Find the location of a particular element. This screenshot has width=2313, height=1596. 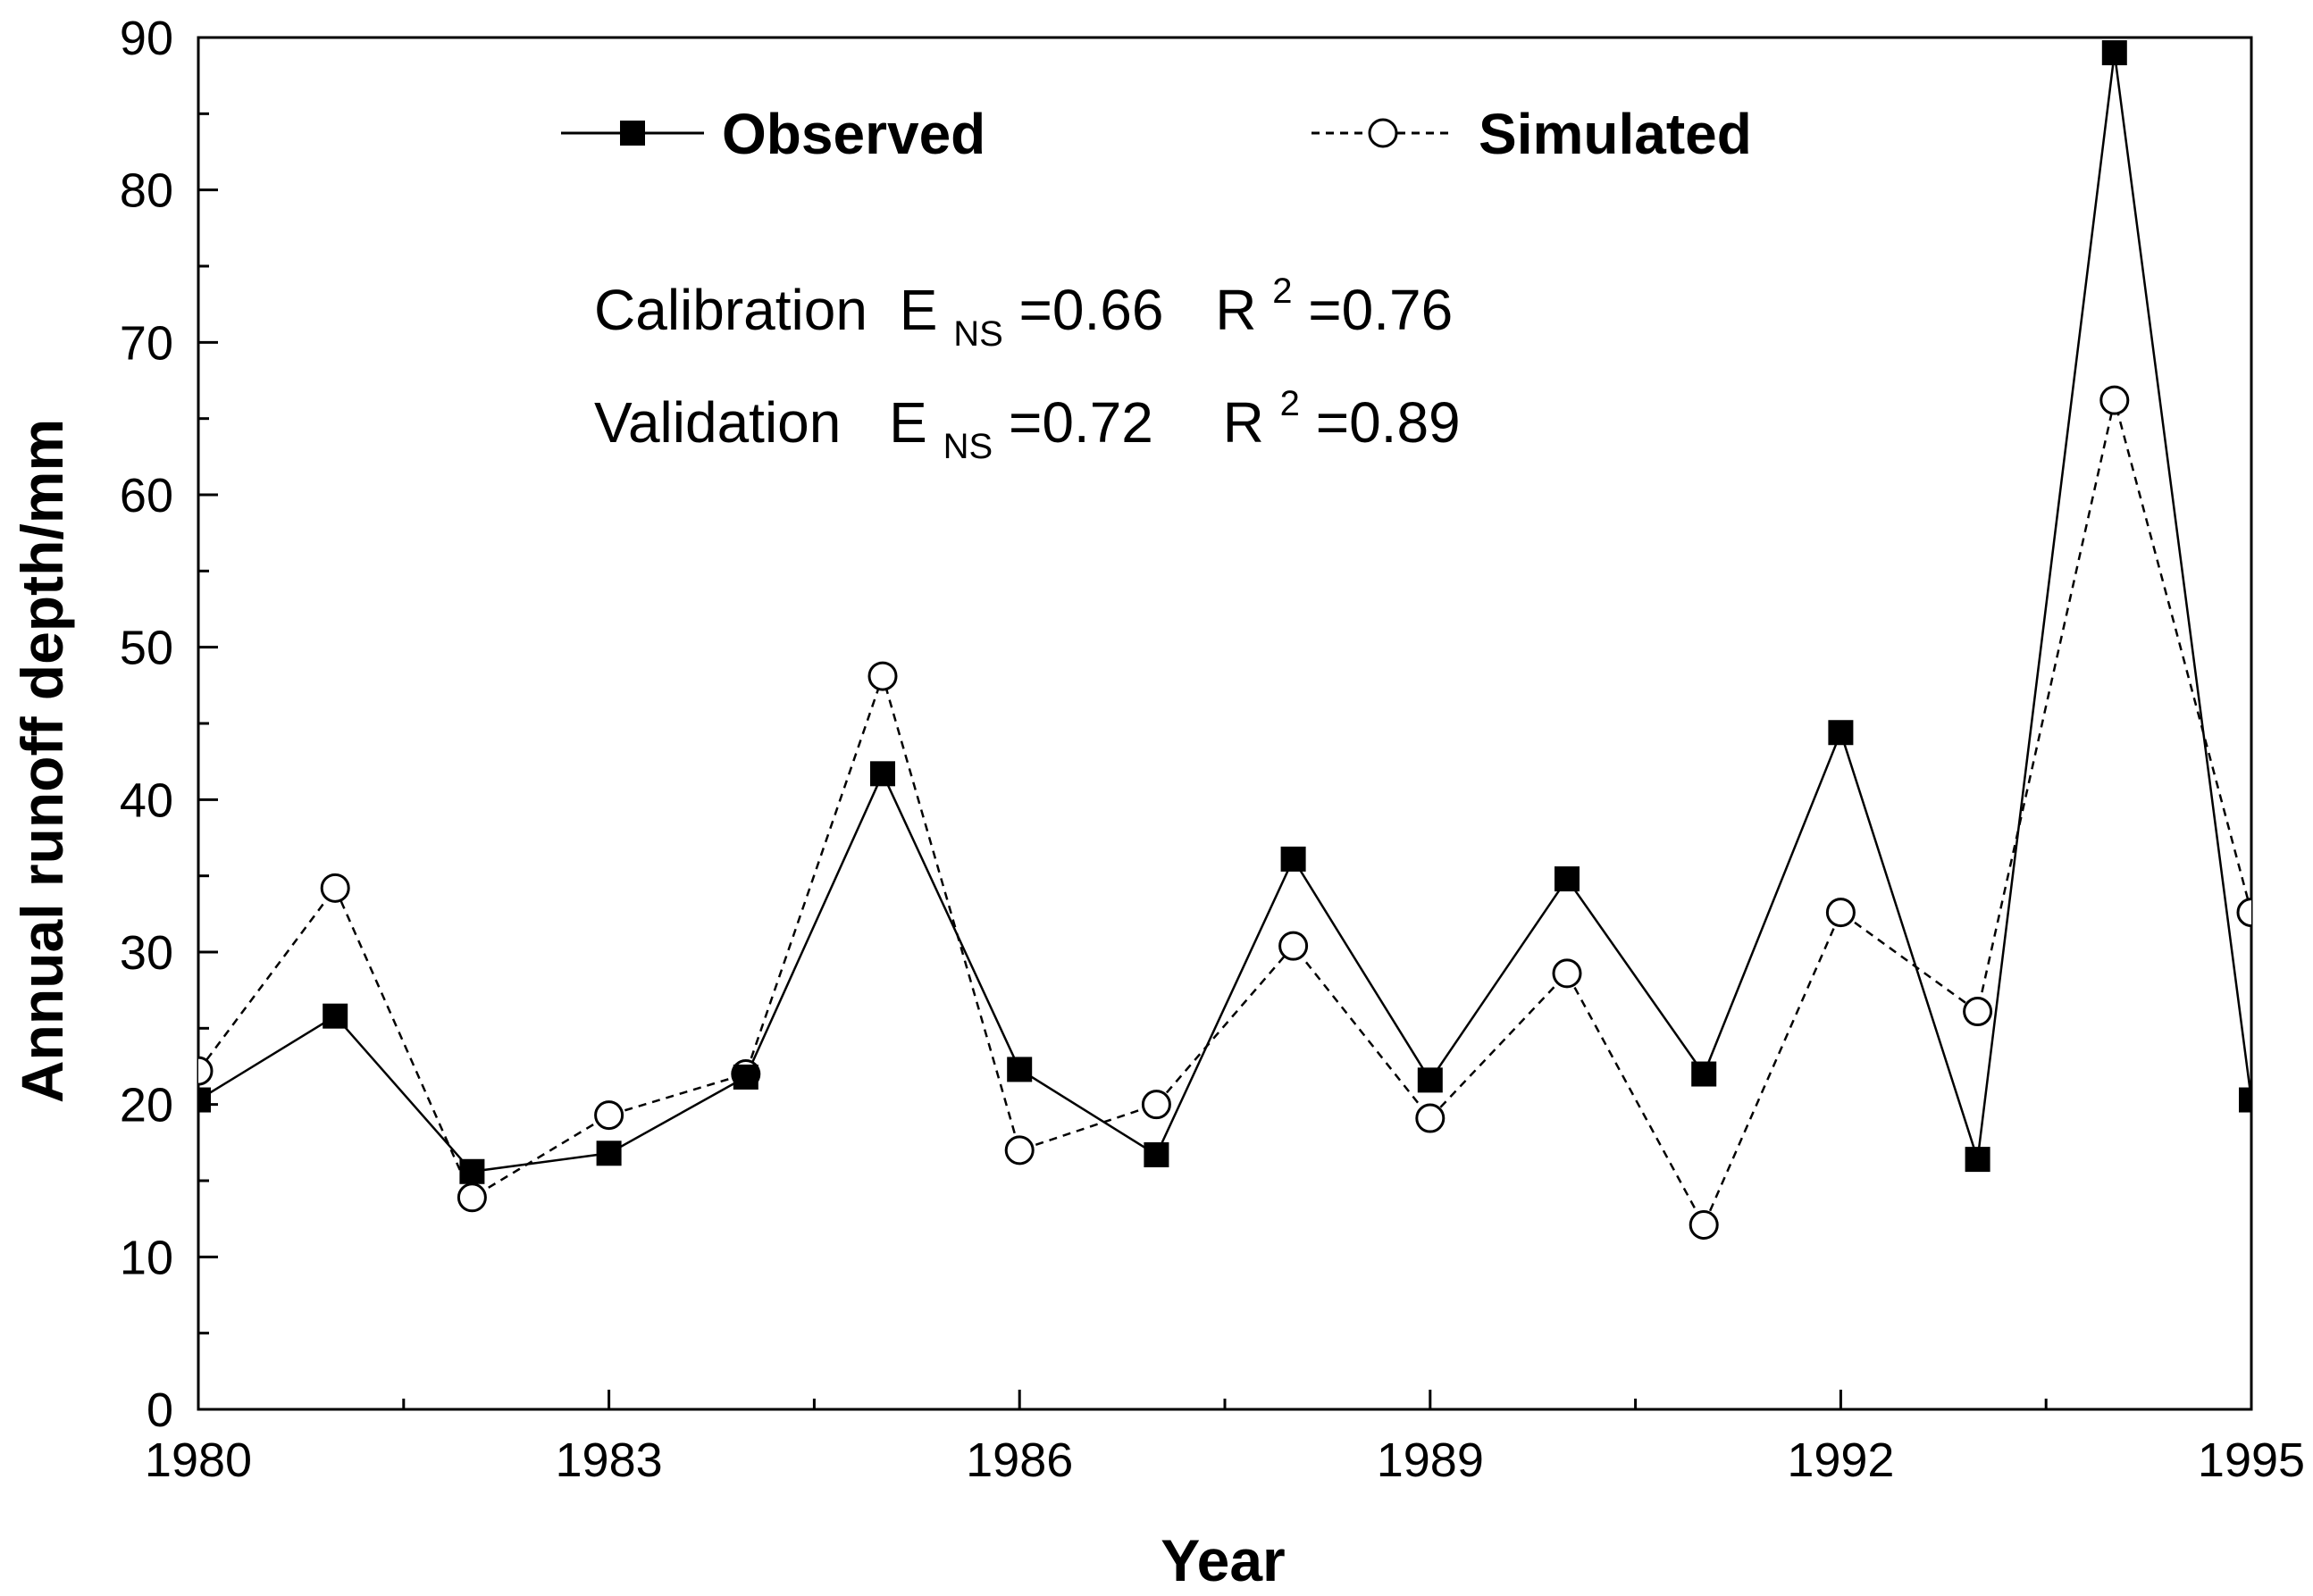

legend-label-simulated: Simulated is located at coordinates (1615, 134).